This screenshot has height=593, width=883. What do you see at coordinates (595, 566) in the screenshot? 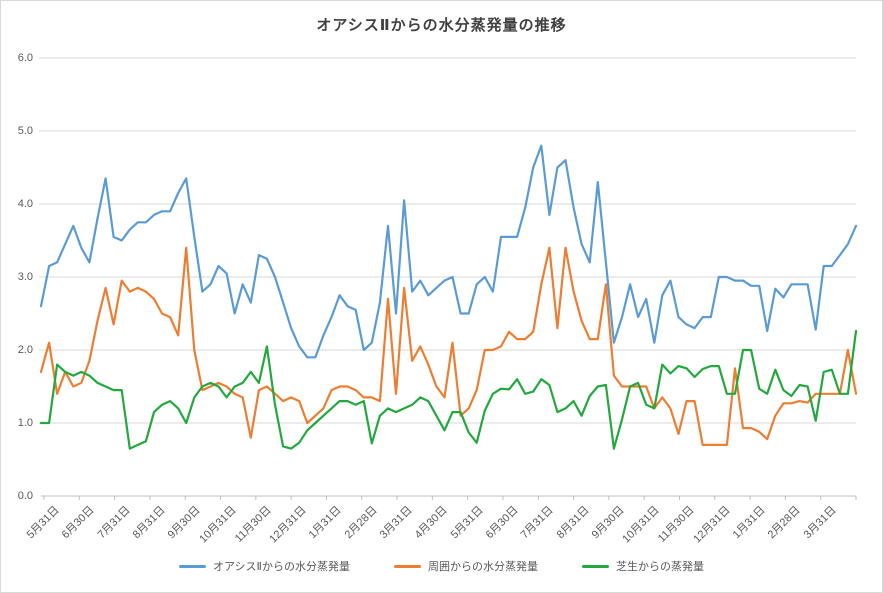
I see `legend-swatch-lawn` at bounding box center [595, 566].